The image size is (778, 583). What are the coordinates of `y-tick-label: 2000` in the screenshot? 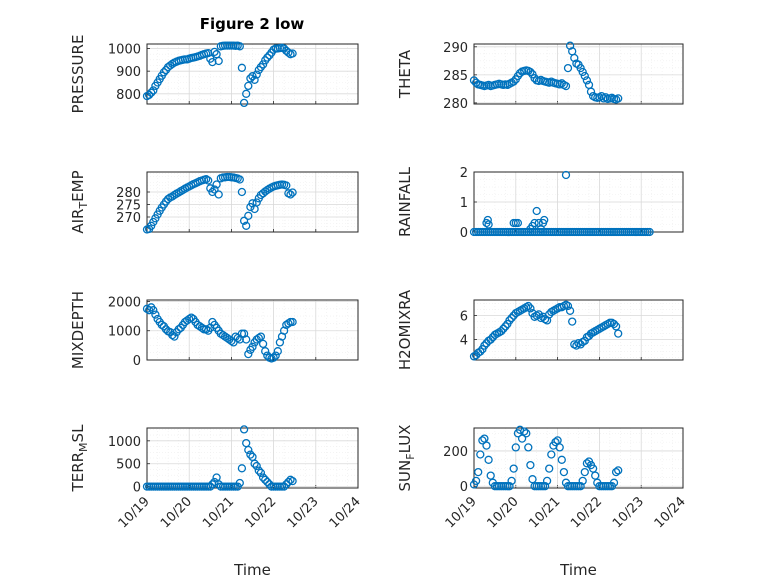 It's located at (124, 302).